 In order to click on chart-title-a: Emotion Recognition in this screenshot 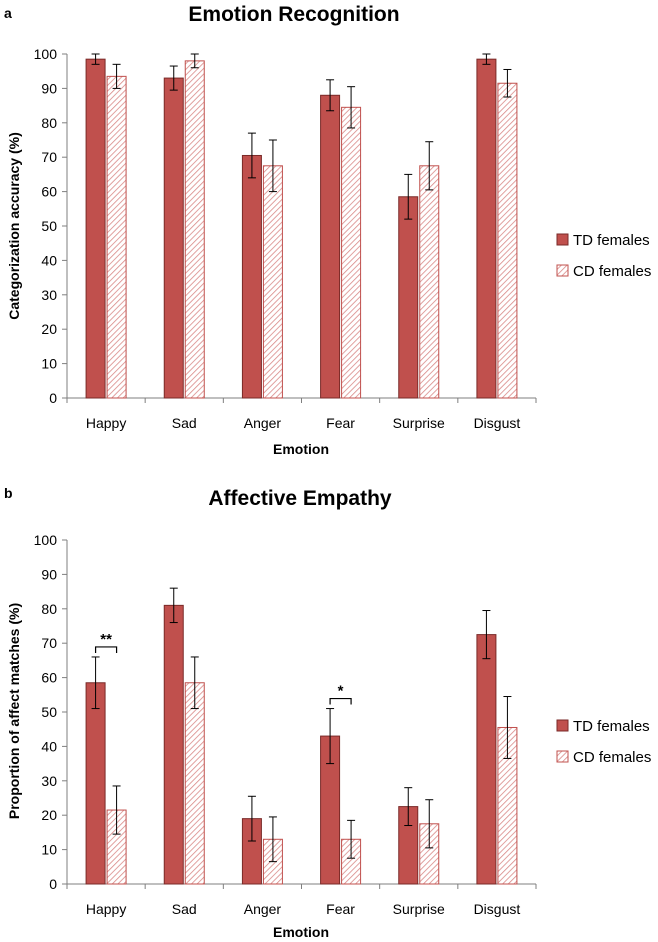, I will do `click(293, 14)`.